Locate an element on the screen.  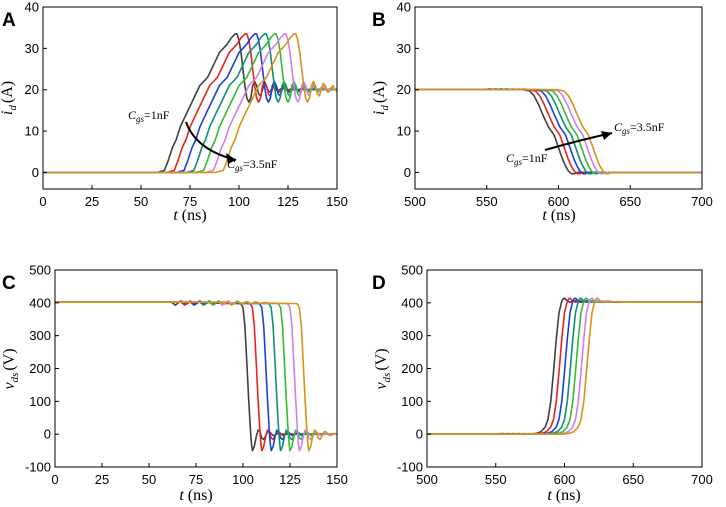
panel-letter: A is located at coordinates (9, 20).